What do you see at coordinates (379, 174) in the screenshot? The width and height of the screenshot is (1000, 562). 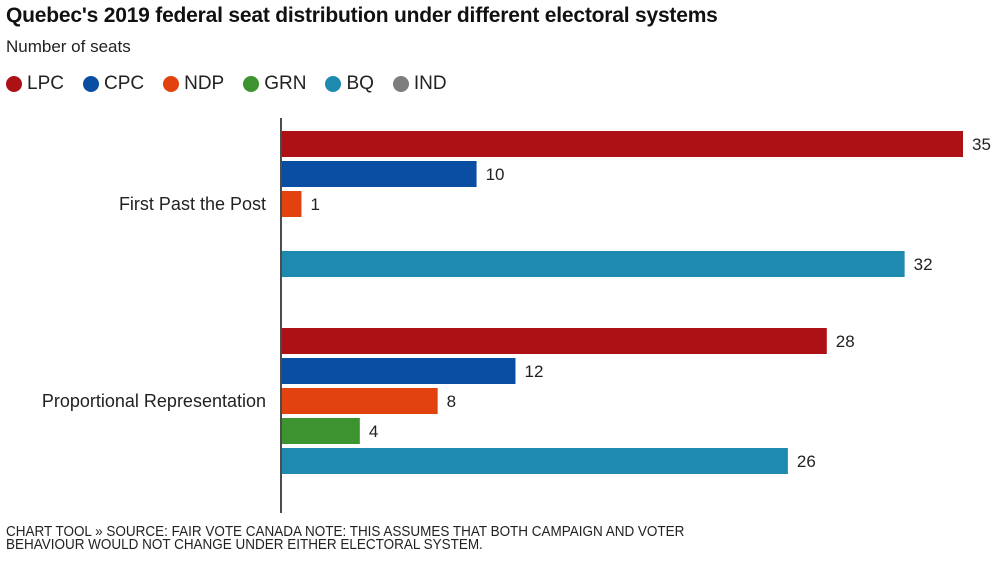 I see `bar-cpc-fptp` at bounding box center [379, 174].